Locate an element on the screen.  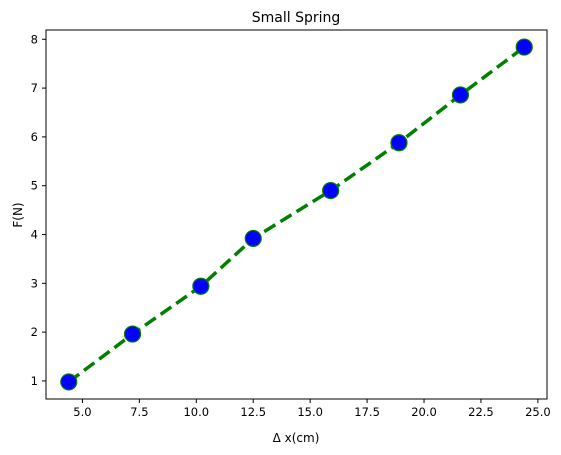
y-tick-label: 6 is located at coordinates (34, 137).